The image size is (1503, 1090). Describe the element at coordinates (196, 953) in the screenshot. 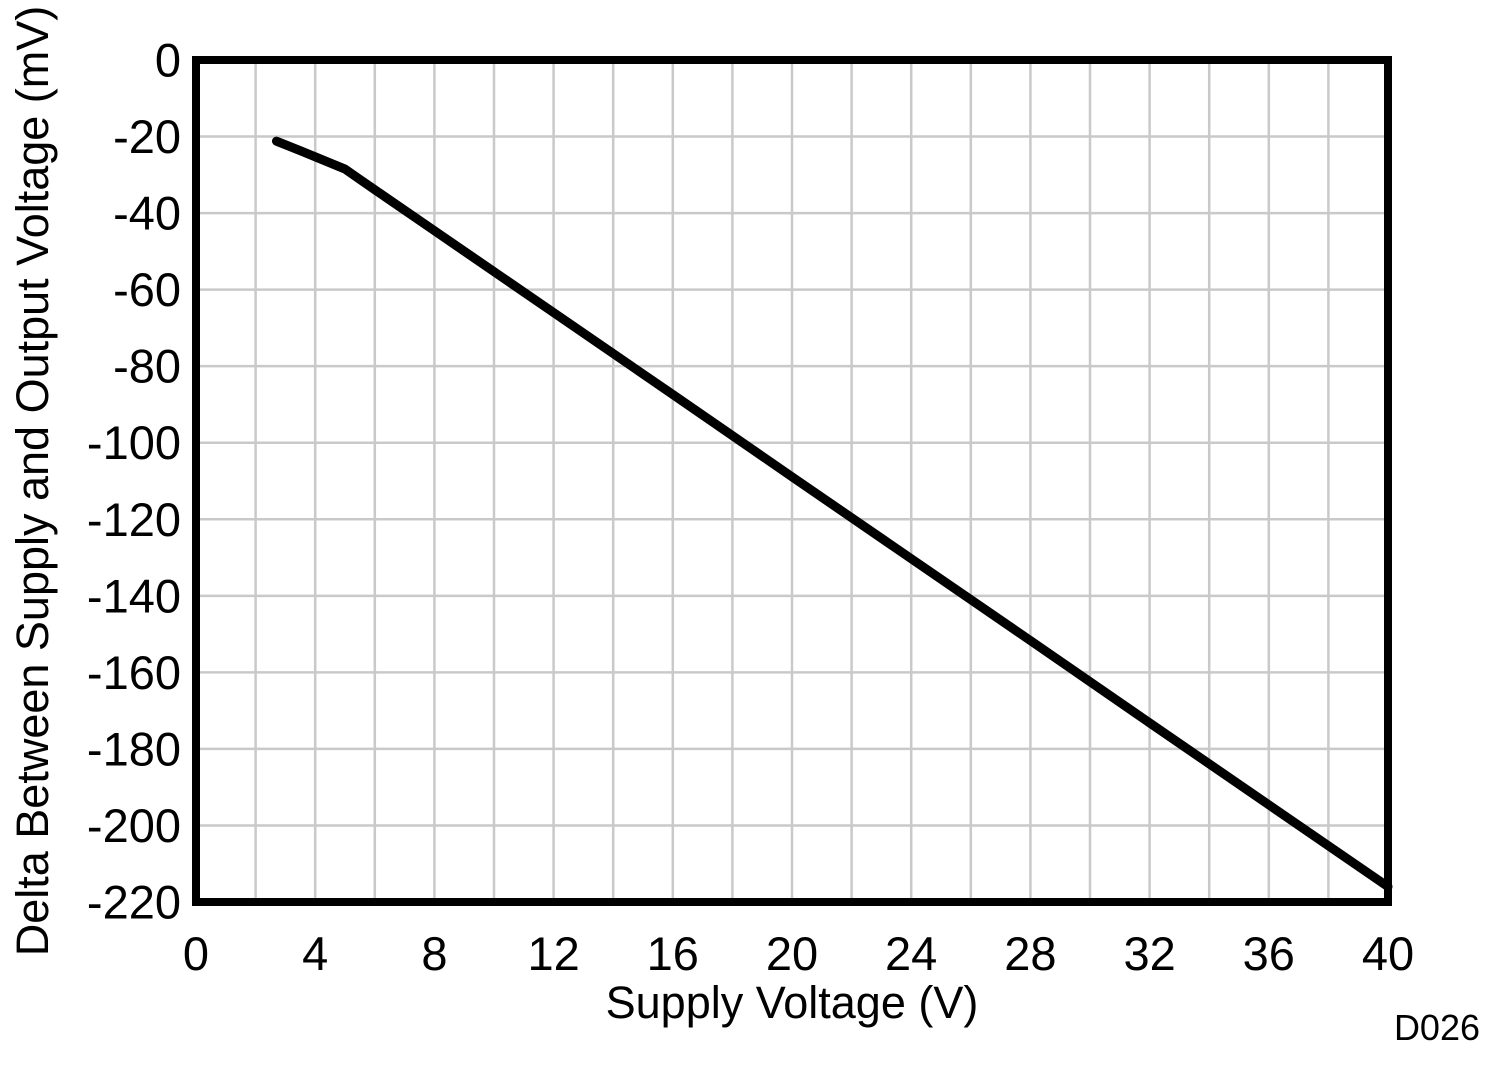

I see `x-tick-label: 0` at that location.